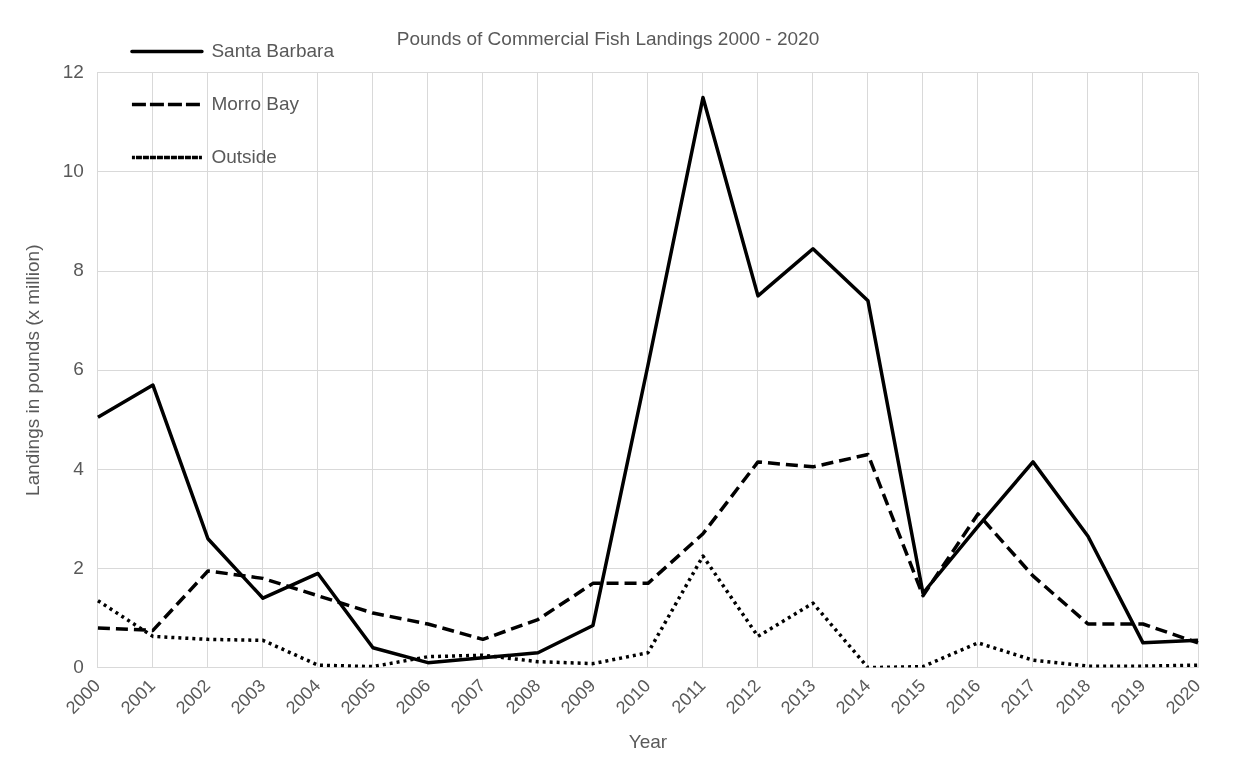 Image resolution: width=1236 pixels, height=778 pixels. What do you see at coordinates (79, 468) in the screenshot?
I see `y-tick-label: 4` at bounding box center [79, 468].